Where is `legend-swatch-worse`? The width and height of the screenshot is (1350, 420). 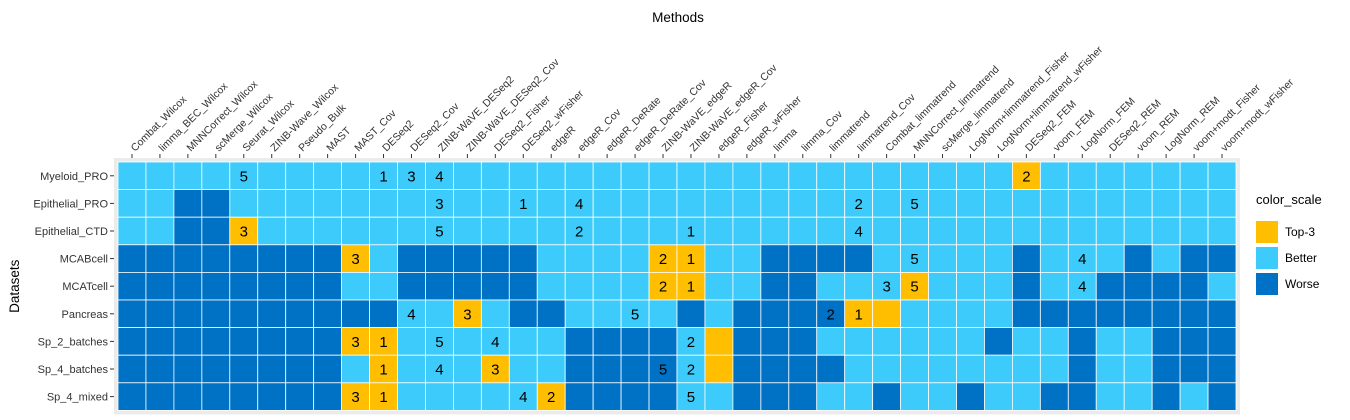 legend-swatch-worse is located at coordinates (1267, 284).